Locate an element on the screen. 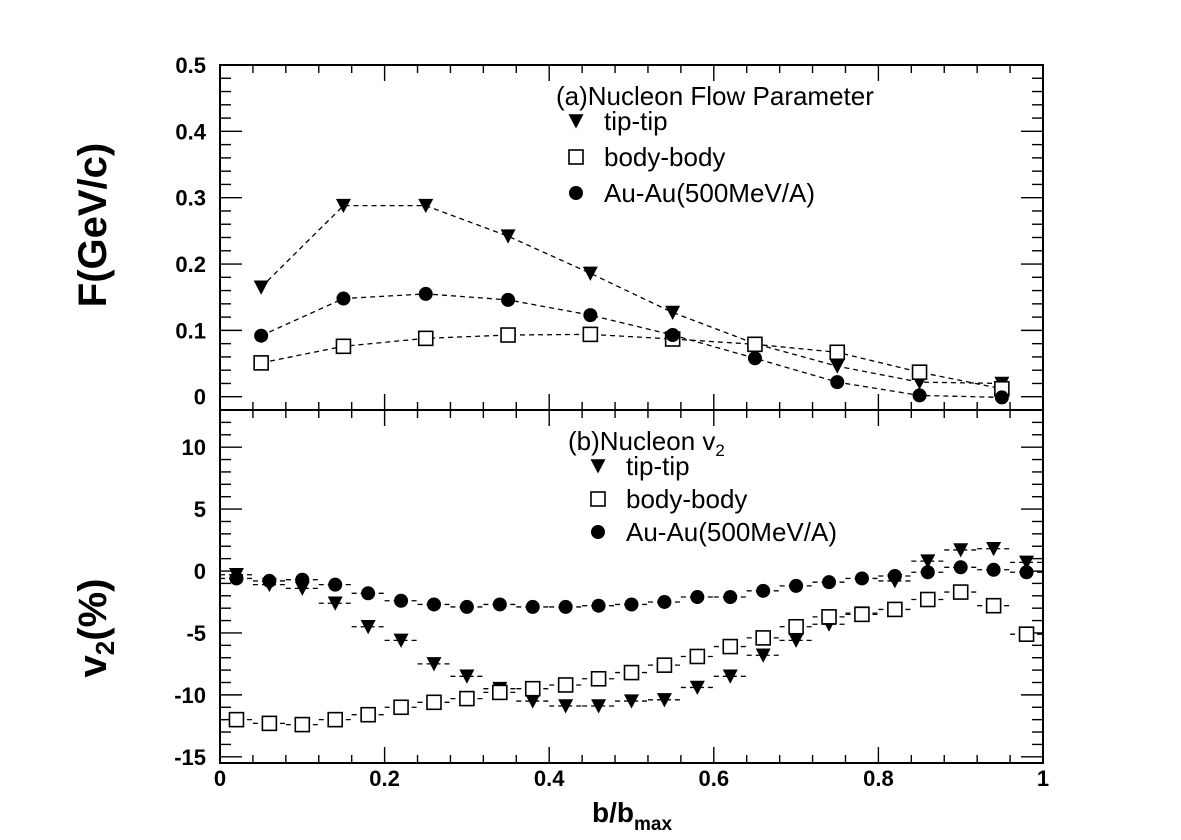 Image resolution: width=1181 pixels, height=840 pixels. panel-b-y-axis-title: v2(%) is located at coordinates (95, 628).